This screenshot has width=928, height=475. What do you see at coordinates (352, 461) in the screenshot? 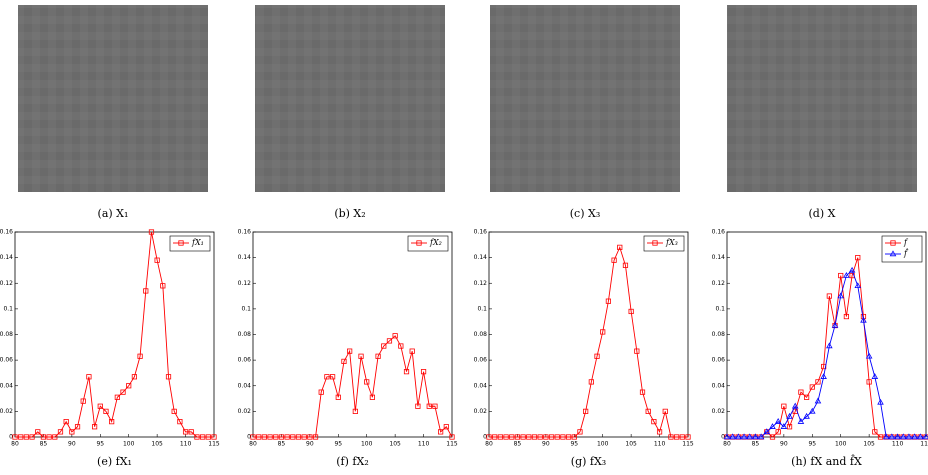
I see `chart-caption: (f) fX₂` at bounding box center [352, 461].